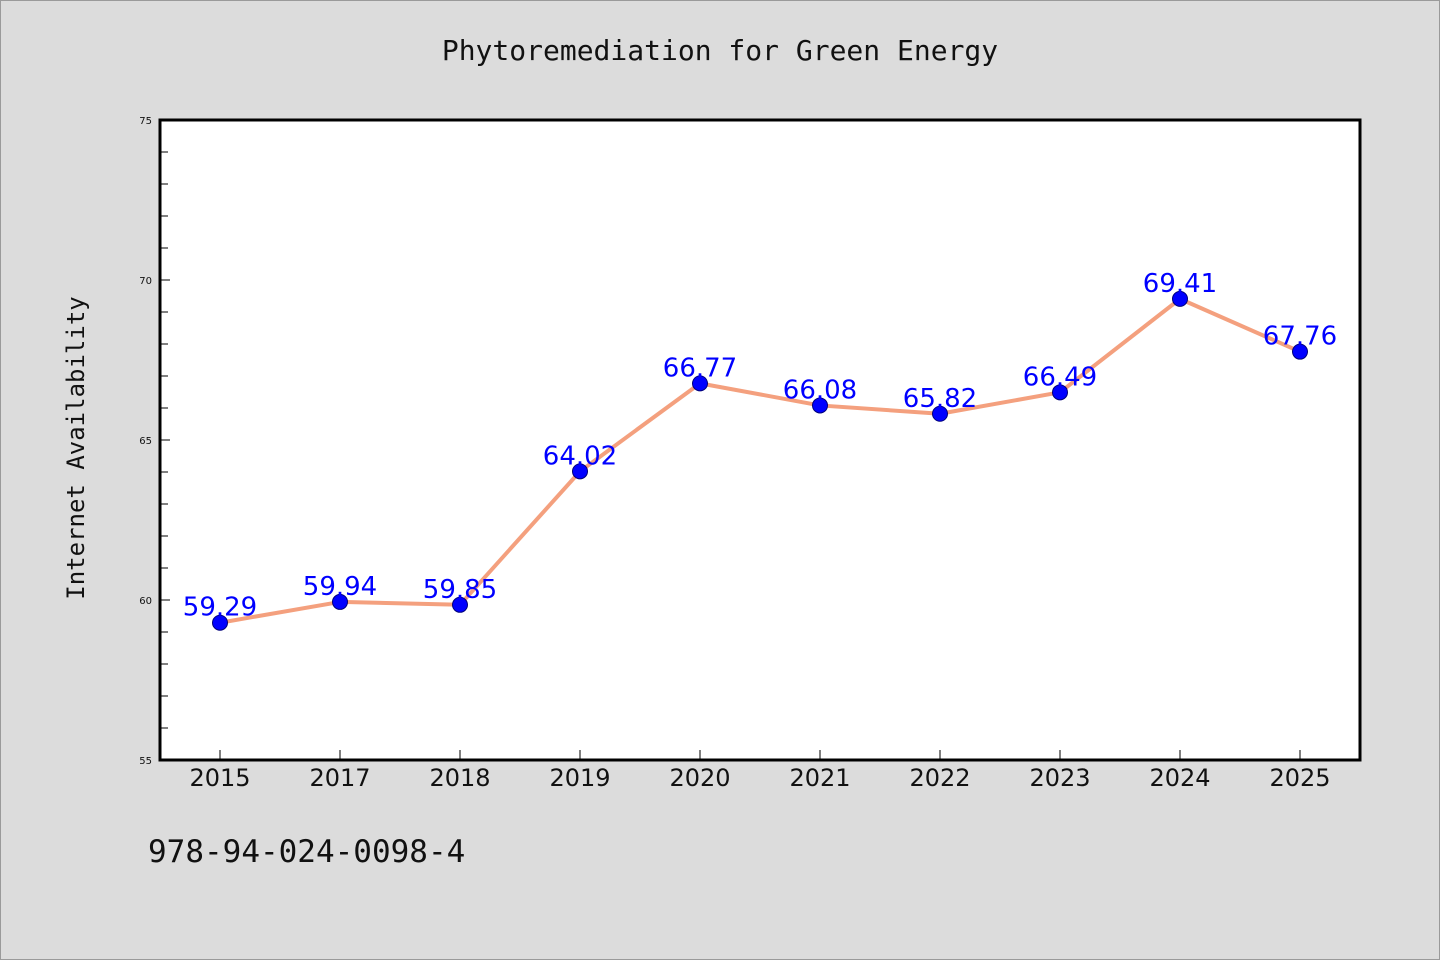 Image resolution: width=1440 pixels, height=960 pixels. What do you see at coordinates (339, 778) in the screenshot?
I see `x-tick-label: 2017` at bounding box center [339, 778].